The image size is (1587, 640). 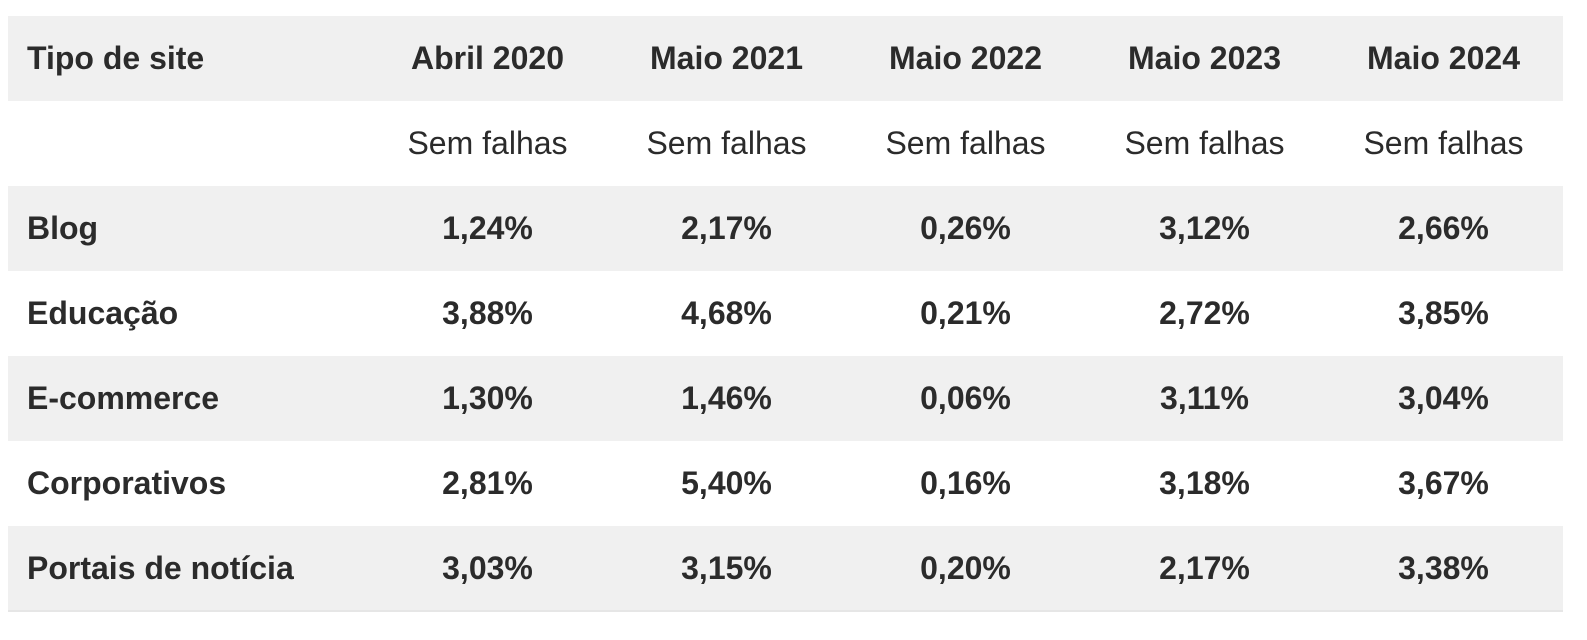 I want to click on header-type: Tipo de site, so click(x=188, y=58).